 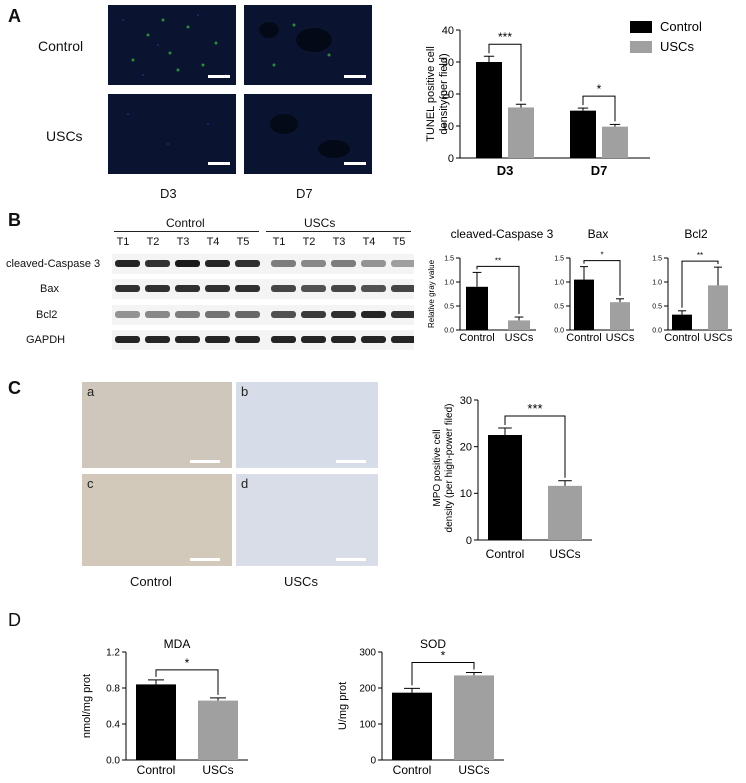 I want to click on chart-title: Bax, so click(x=598, y=234).